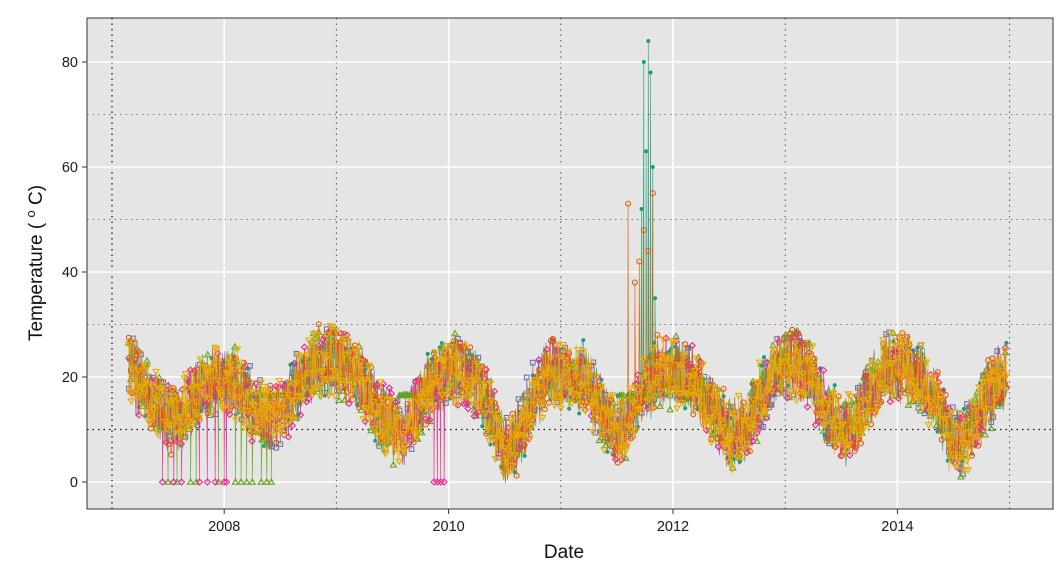 This screenshot has height=587, width=1061. What do you see at coordinates (35, 263) in the screenshot?
I see `y-axis-title: Temperature ( o C)` at bounding box center [35, 263].